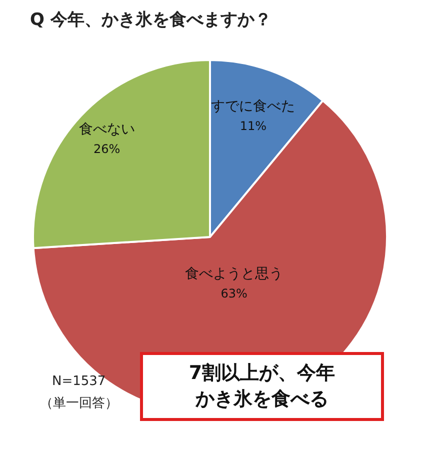 This screenshot has height=450, width=421. I want to click on text: N=1537, so click(79, 381).